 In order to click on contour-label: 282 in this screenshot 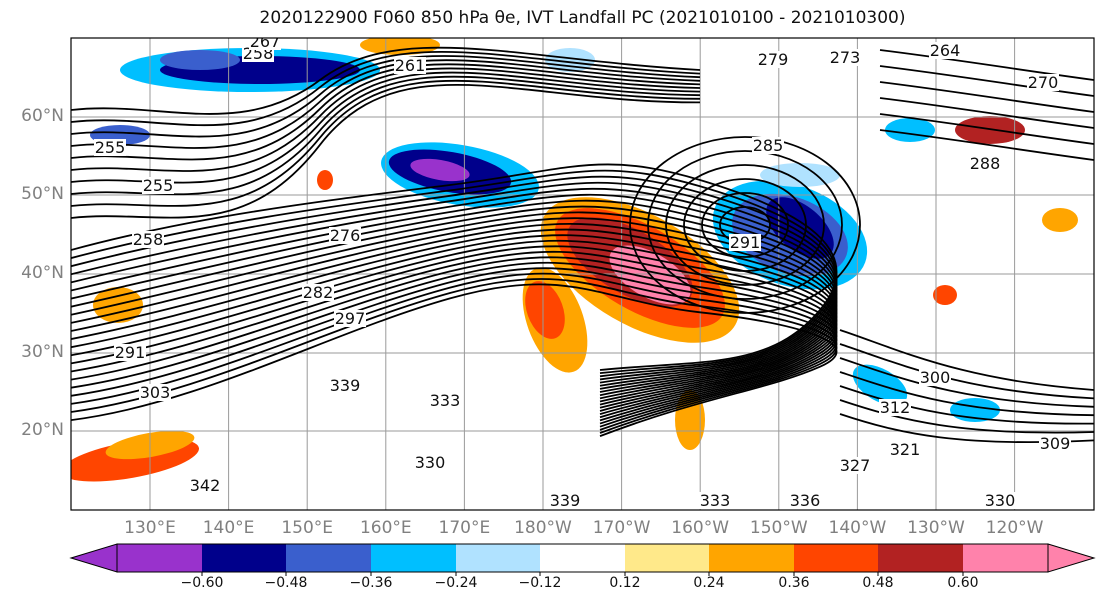, I will do `click(318, 292)`.